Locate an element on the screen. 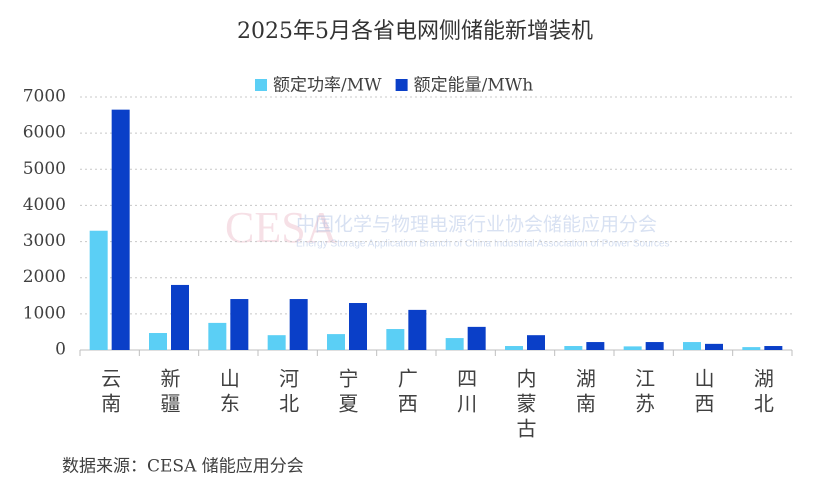 The height and width of the screenshot is (501, 830). y-tick-label: 6000 is located at coordinates (44, 133).